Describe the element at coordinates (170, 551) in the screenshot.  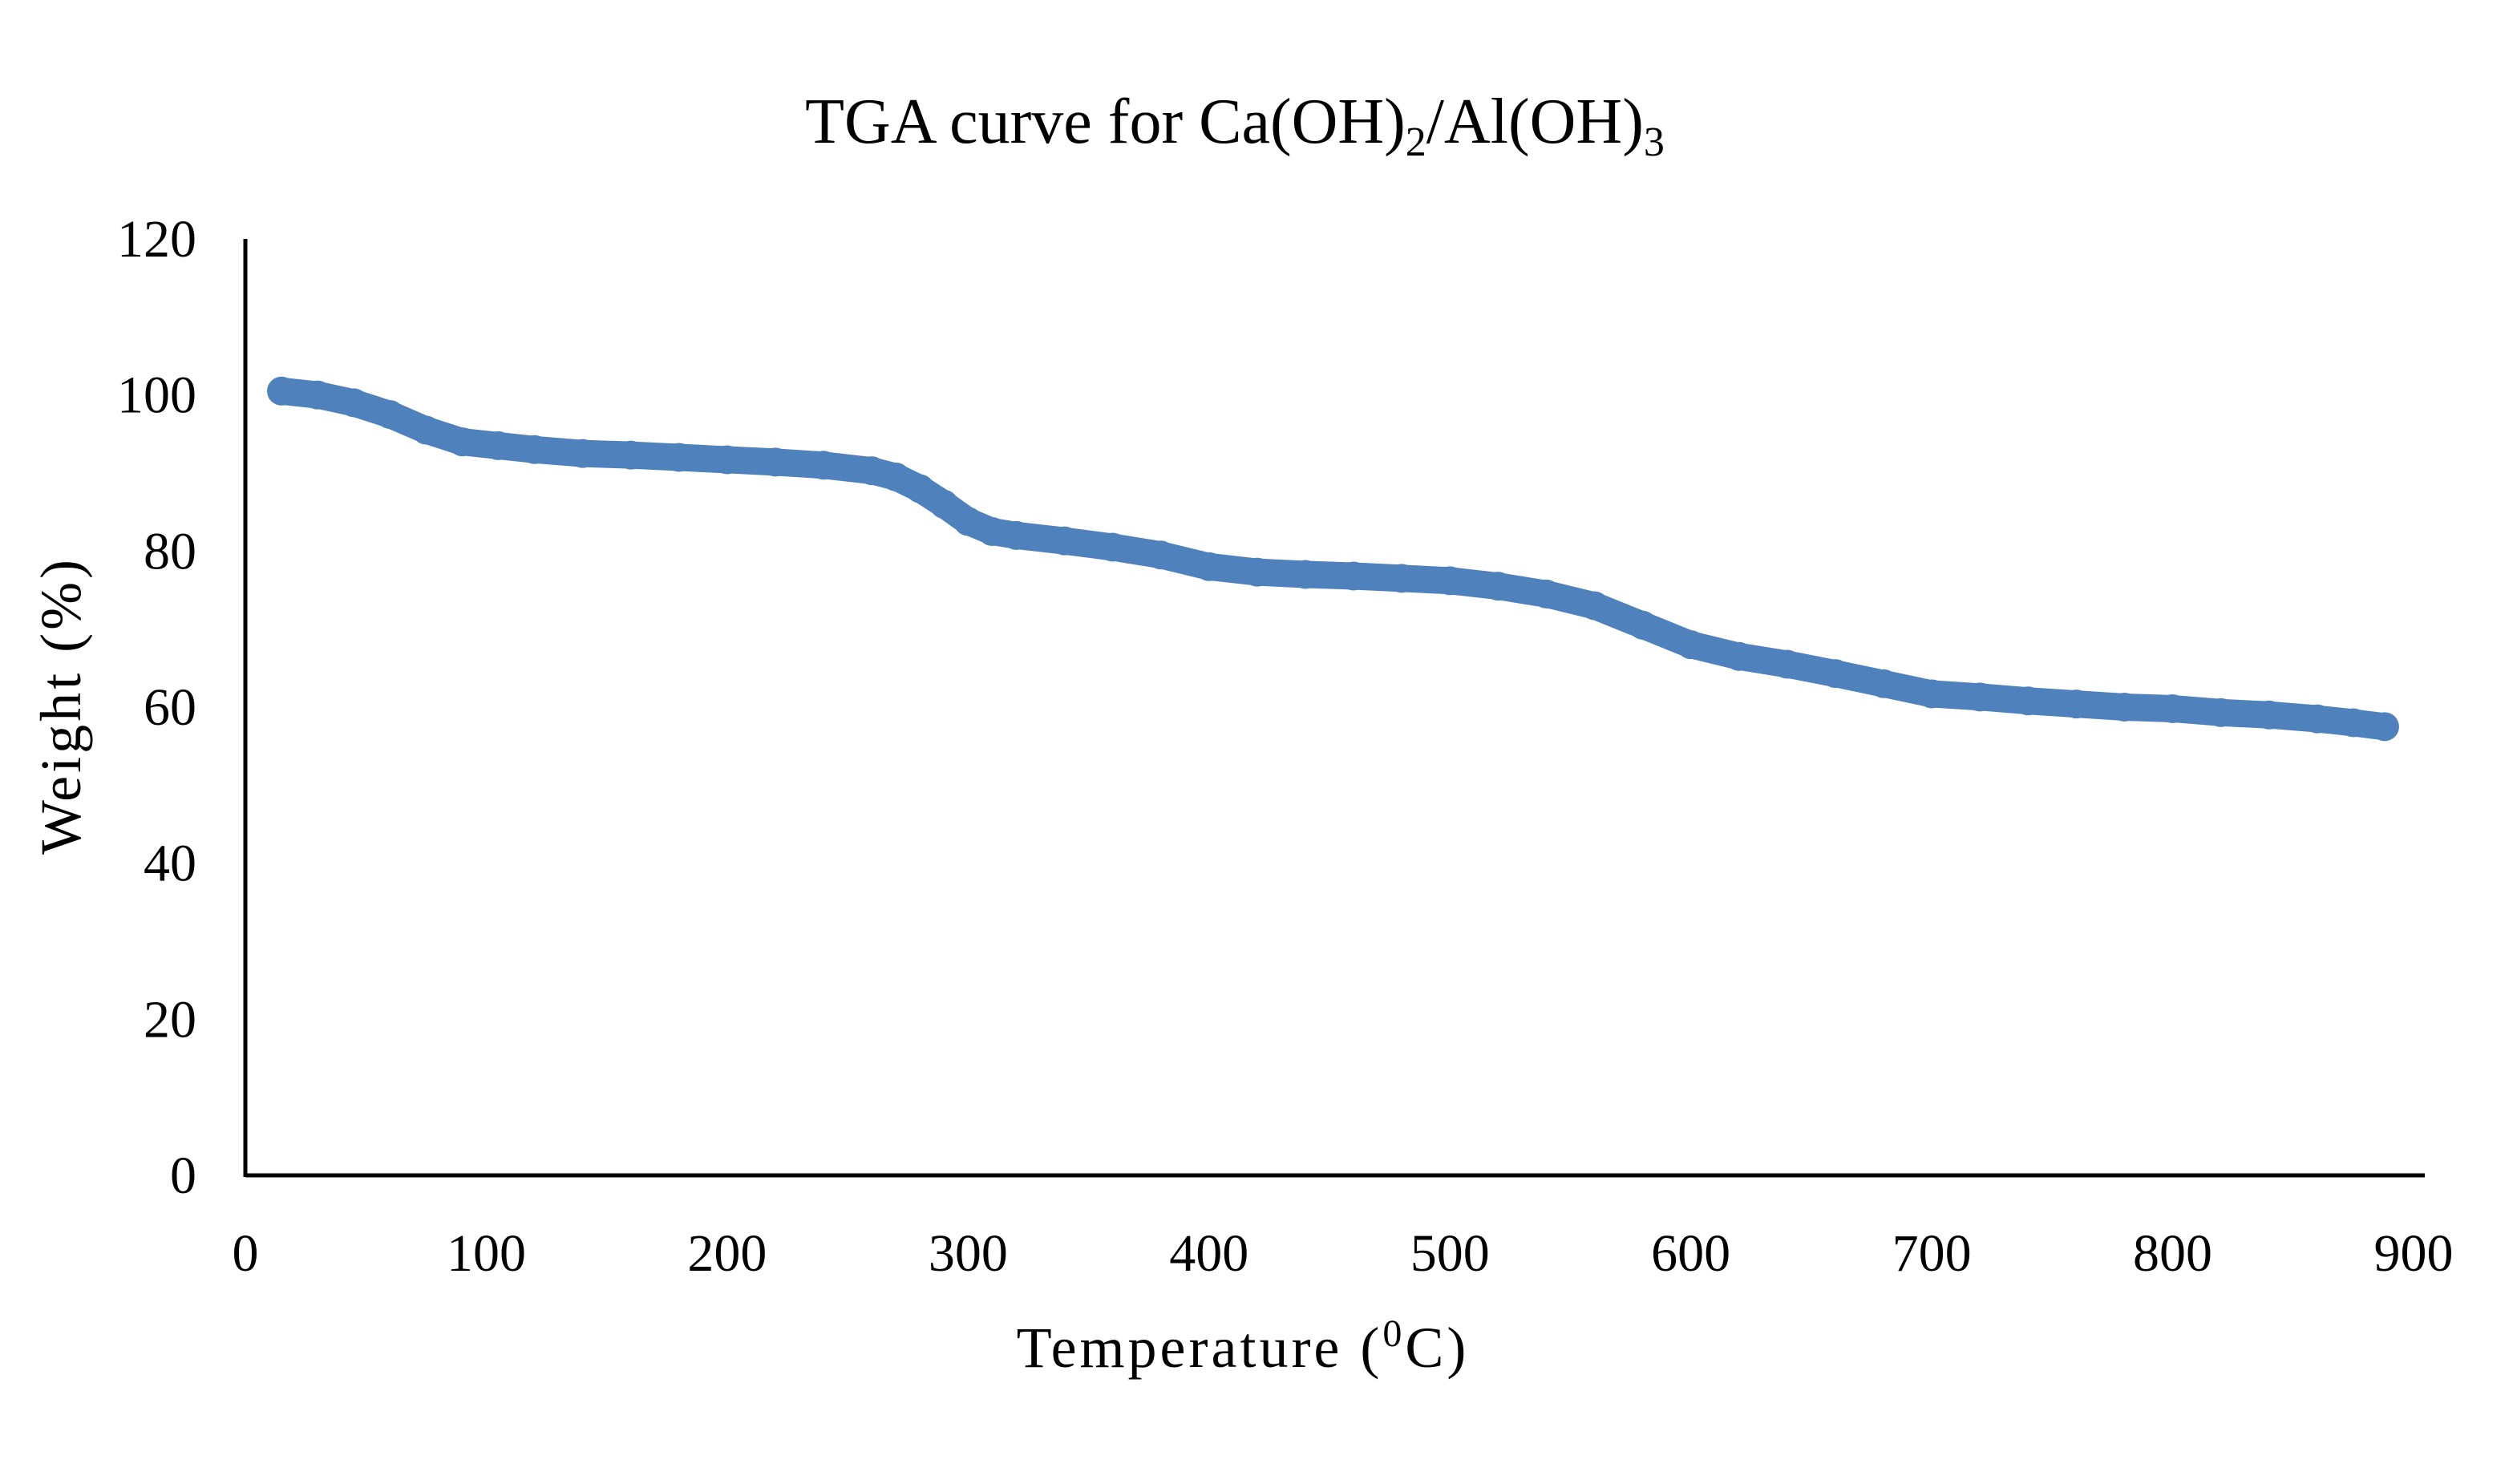
I see `y-tick-label: 80` at that location.